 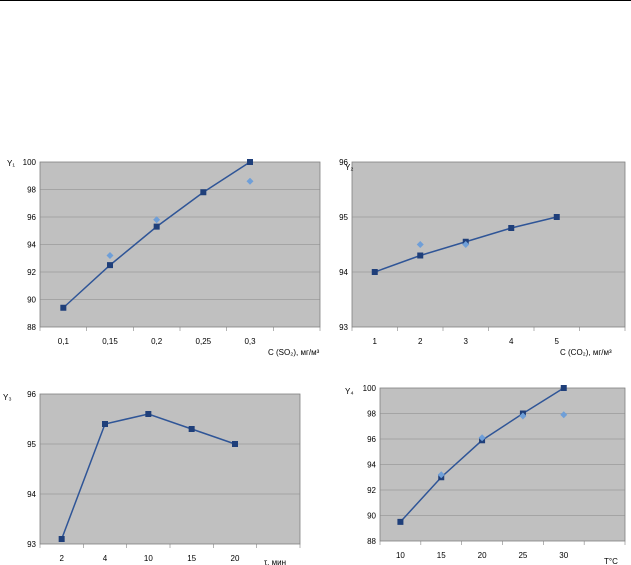 I want to click on chart4-ytick-label: 92, so click(x=371, y=490).